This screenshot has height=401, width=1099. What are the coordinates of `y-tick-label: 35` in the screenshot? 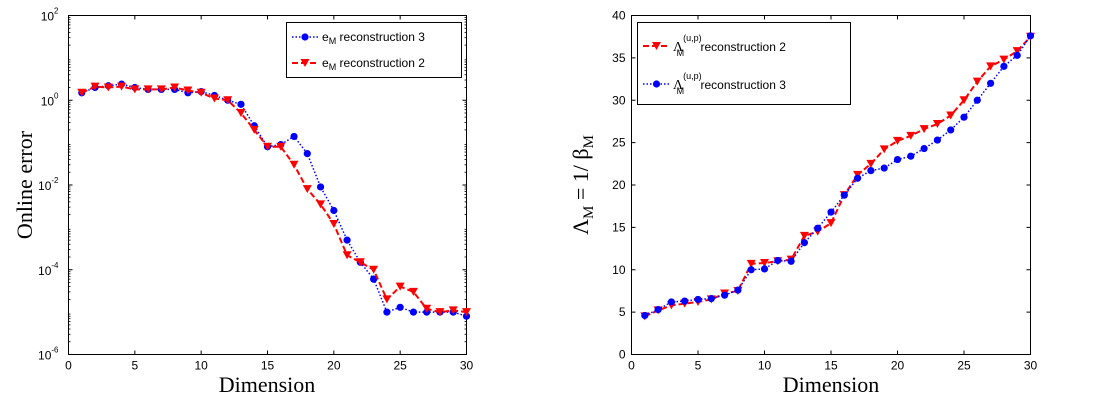 It's located at (619, 58).